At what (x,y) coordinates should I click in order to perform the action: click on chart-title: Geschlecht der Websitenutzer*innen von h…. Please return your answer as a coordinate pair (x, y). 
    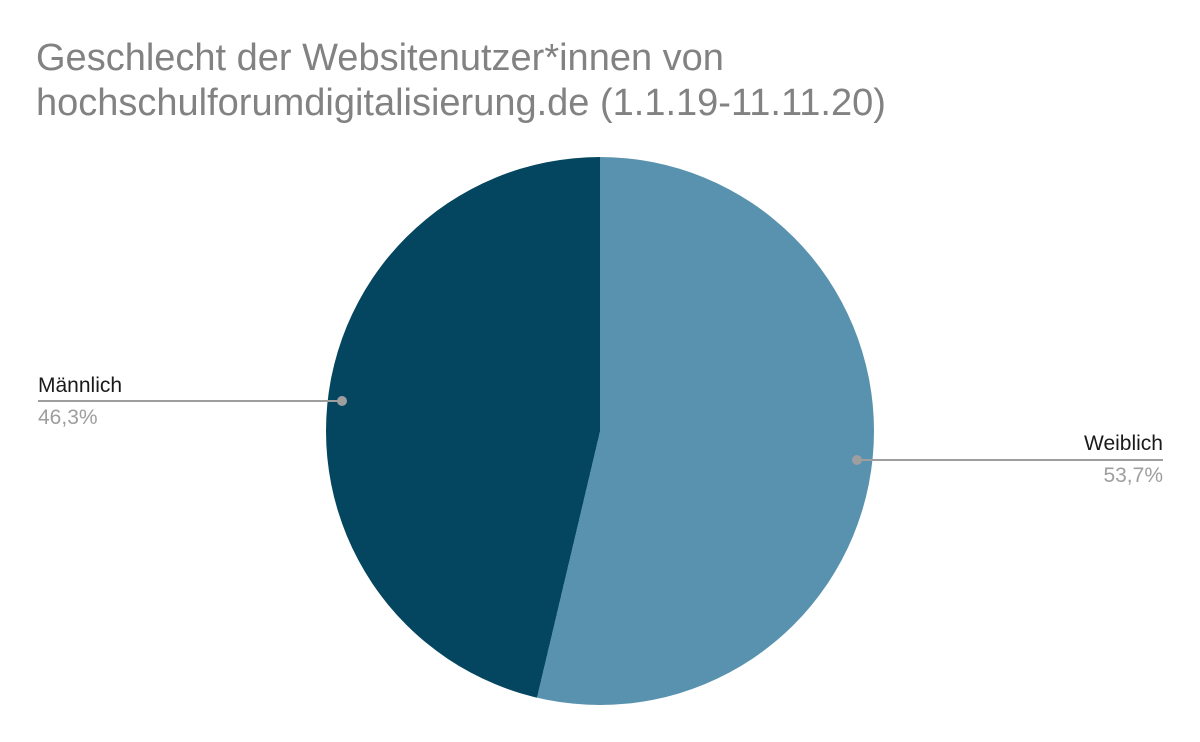
    Looking at the image, I should click on (461, 80).